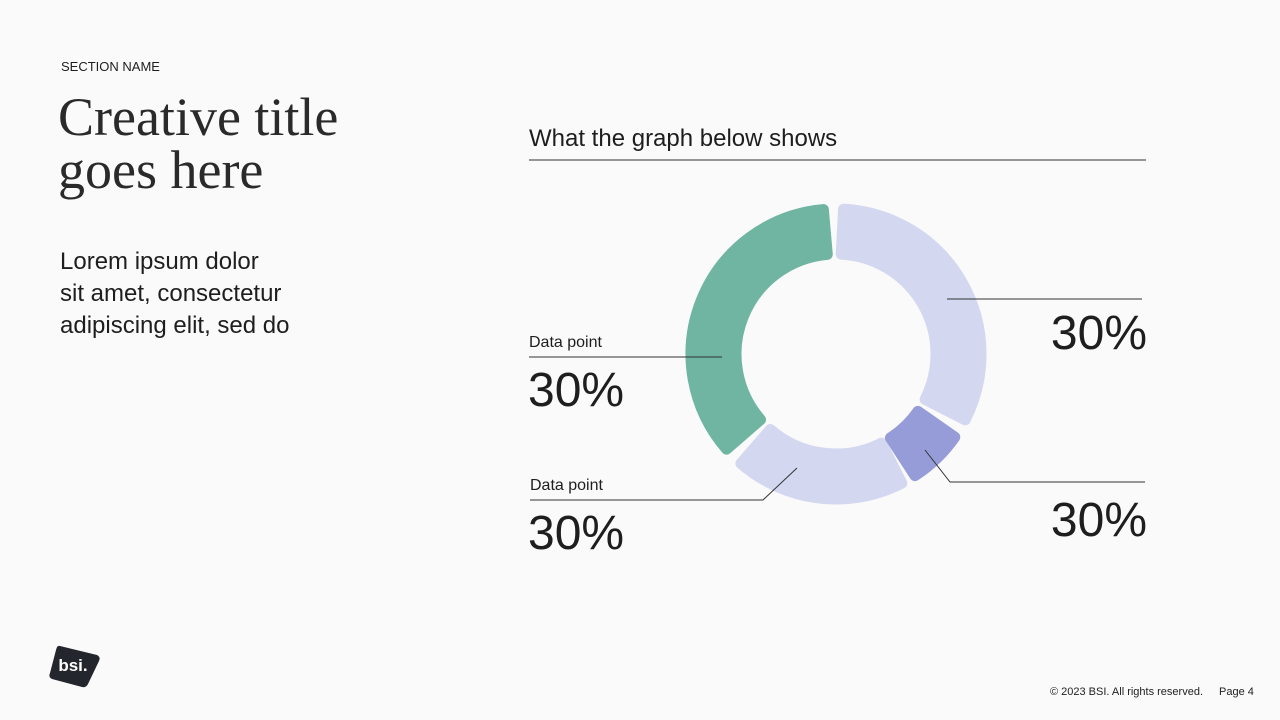 The width and height of the screenshot is (1280, 720). What do you see at coordinates (1126, 692) in the screenshot?
I see `copyright: © 2023 BSI. All rights reserved.` at bounding box center [1126, 692].